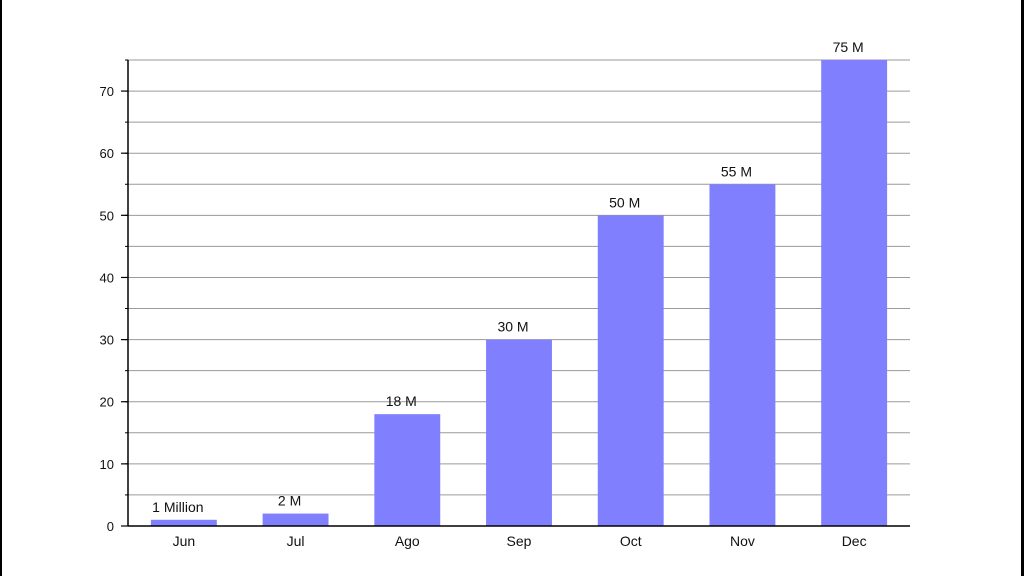 The image size is (1024, 576). What do you see at coordinates (854, 541) in the screenshot?
I see `x-tick-label: Dec` at bounding box center [854, 541].